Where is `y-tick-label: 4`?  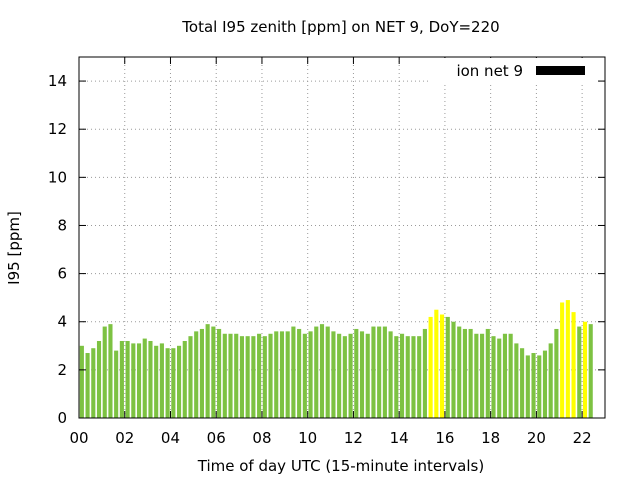 y-tick-label: 4 is located at coordinates (62, 322).